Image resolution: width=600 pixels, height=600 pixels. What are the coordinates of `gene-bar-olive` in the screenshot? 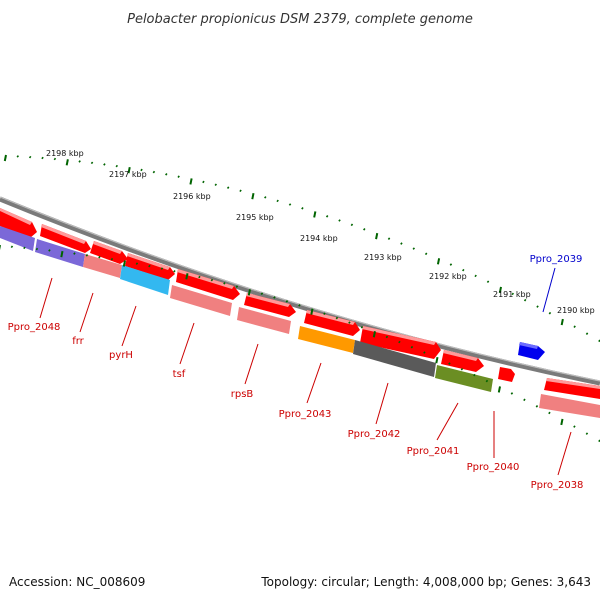 It's located at (464, 378).